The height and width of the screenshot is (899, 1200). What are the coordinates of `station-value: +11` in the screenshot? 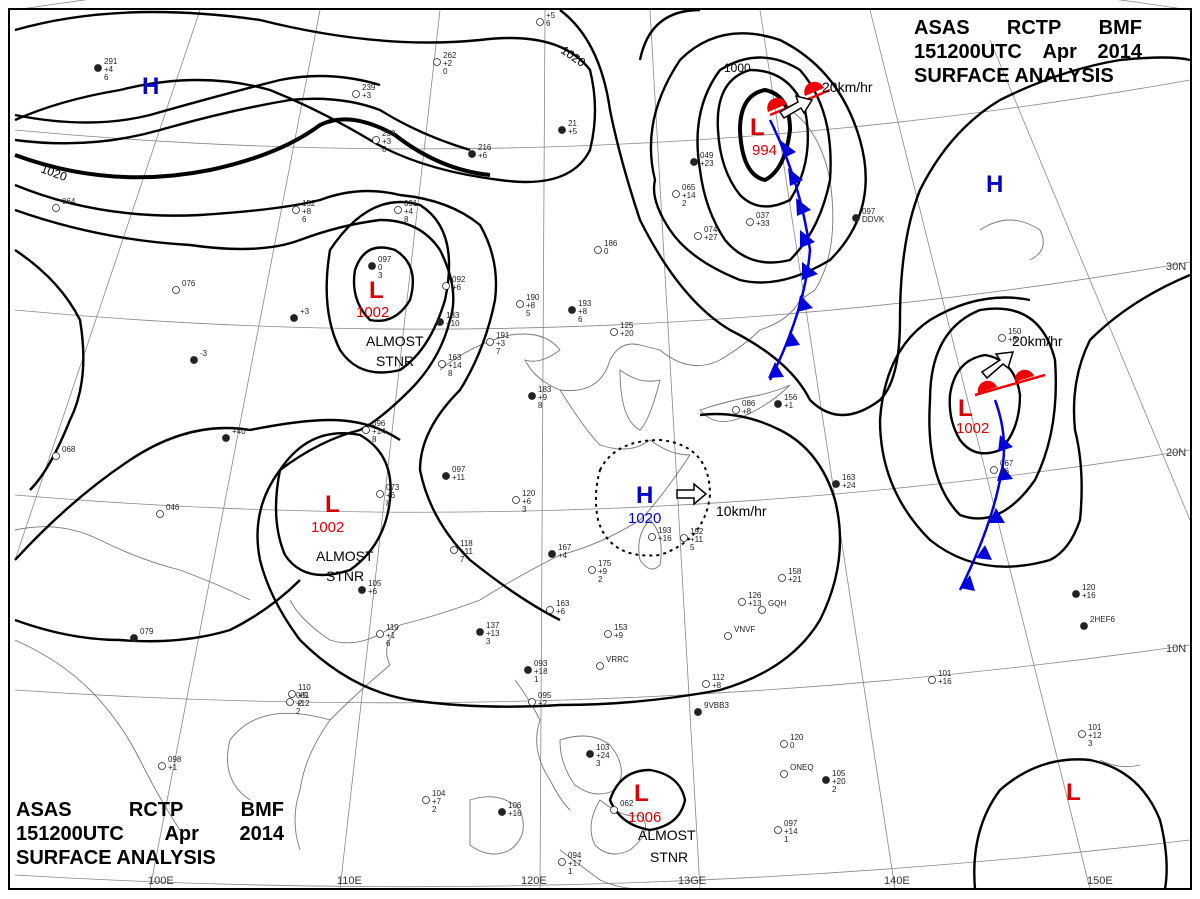 It's located at (697, 539).